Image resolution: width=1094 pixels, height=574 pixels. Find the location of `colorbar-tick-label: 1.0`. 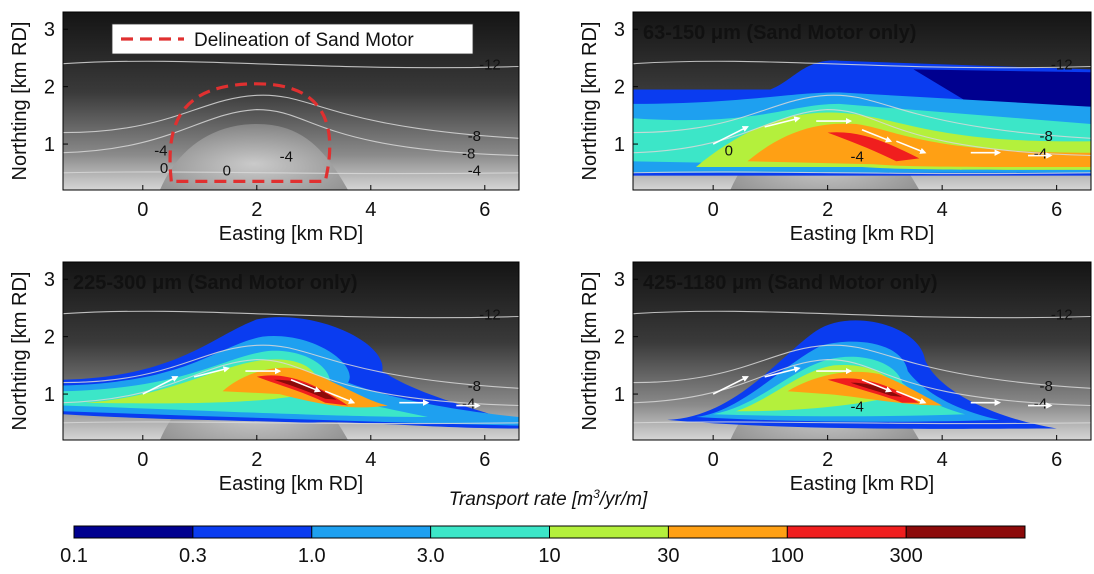

colorbar-tick-label: 1.0 is located at coordinates (312, 556).